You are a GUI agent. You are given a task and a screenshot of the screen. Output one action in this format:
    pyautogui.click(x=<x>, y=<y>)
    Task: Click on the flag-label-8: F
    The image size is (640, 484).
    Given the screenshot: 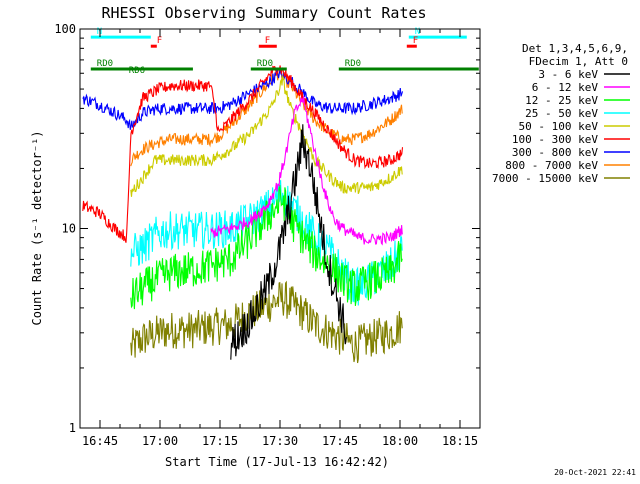 What is the action you would take?
    pyautogui.click(x=415, y=41)
    